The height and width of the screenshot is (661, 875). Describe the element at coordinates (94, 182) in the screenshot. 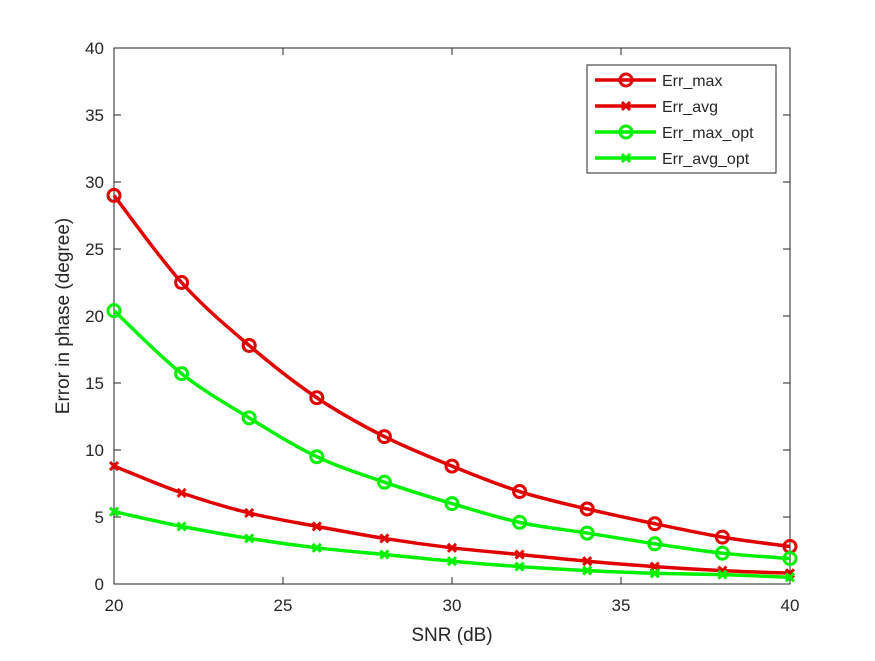

I see `y-tick-label: 30` at that location.